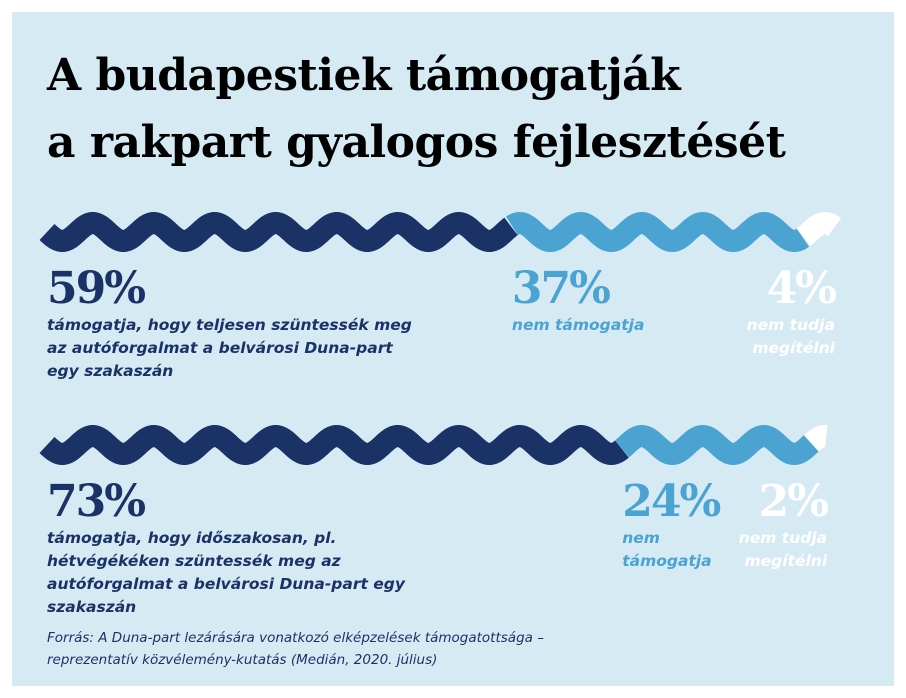 The width and height of the screenshot is (906, 698). I want to click on value-label: 59%, so click(96, 288).